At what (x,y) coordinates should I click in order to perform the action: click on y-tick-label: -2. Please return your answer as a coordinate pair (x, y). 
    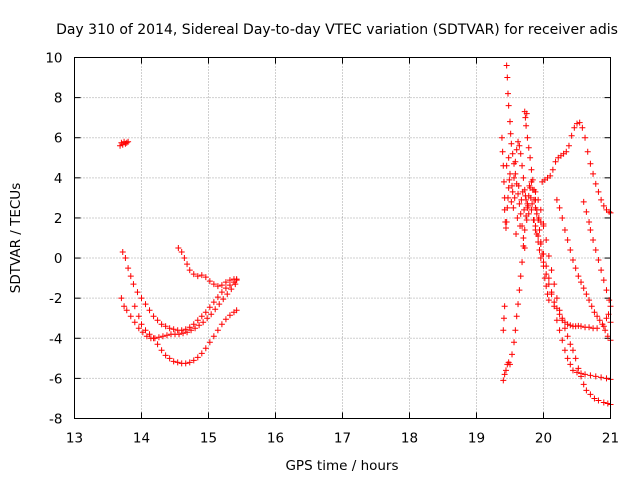
    Looking at the image, I should click on (55, 299).